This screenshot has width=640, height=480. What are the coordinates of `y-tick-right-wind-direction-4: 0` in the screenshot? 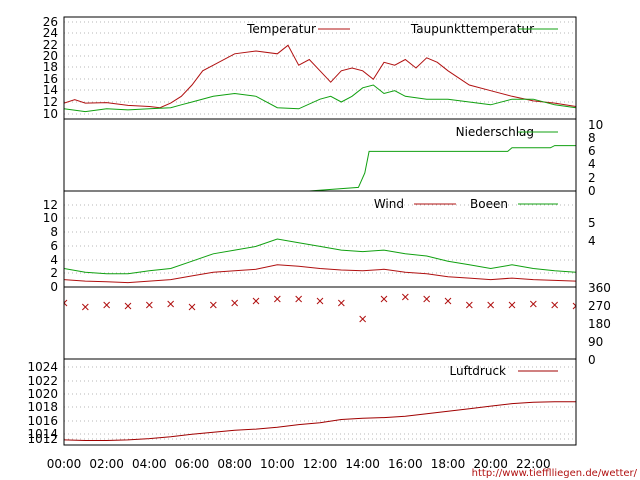 It's located at (592, 360).